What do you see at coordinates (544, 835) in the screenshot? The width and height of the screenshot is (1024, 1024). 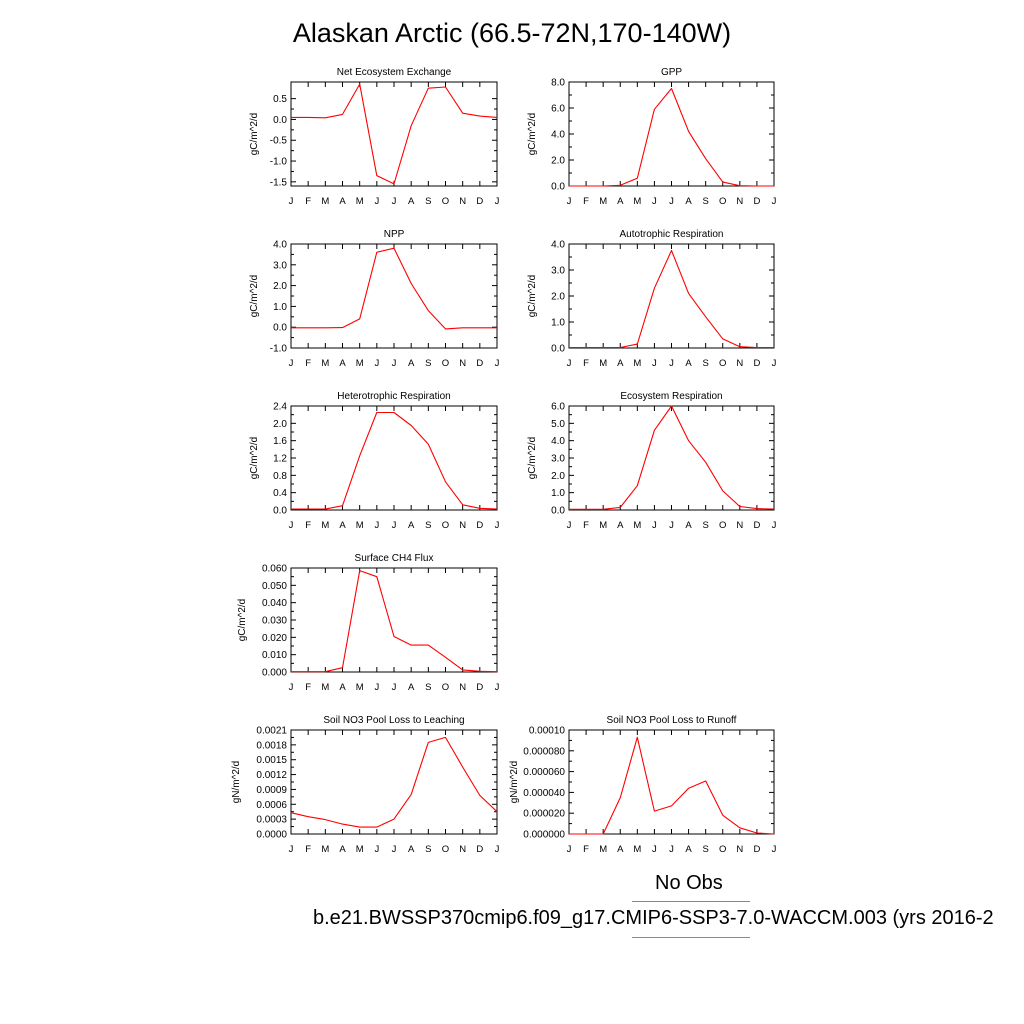 I see `y-tick-label: 0.000000` at bounding box center [544, 835].